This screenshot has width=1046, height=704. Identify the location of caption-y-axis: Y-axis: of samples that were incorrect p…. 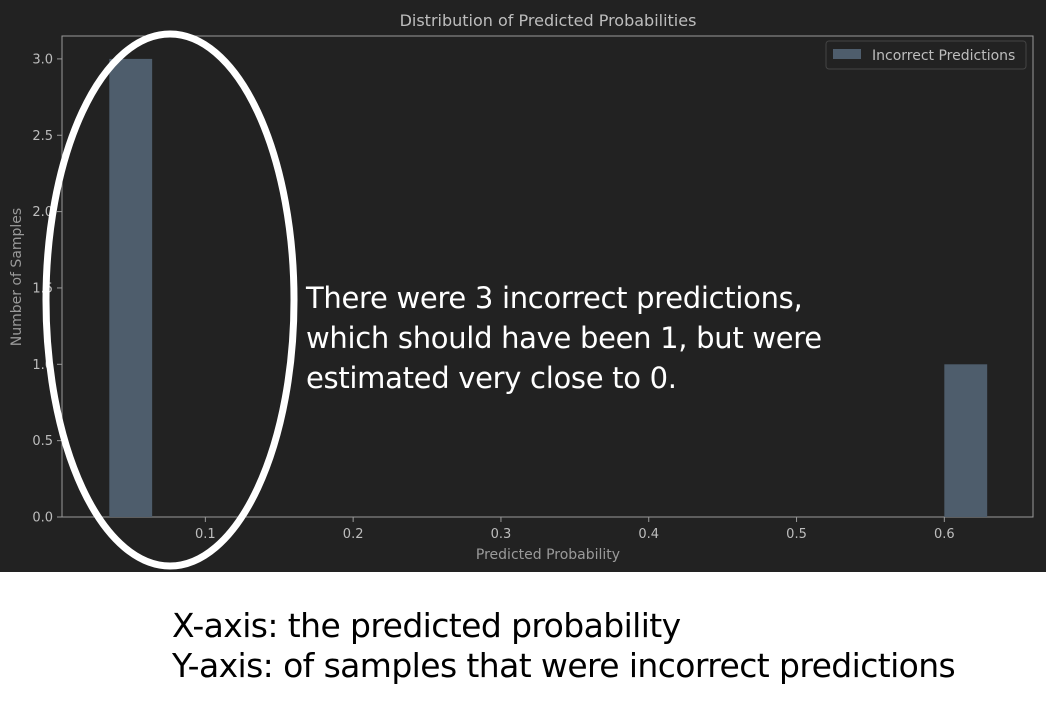
(564, 665).